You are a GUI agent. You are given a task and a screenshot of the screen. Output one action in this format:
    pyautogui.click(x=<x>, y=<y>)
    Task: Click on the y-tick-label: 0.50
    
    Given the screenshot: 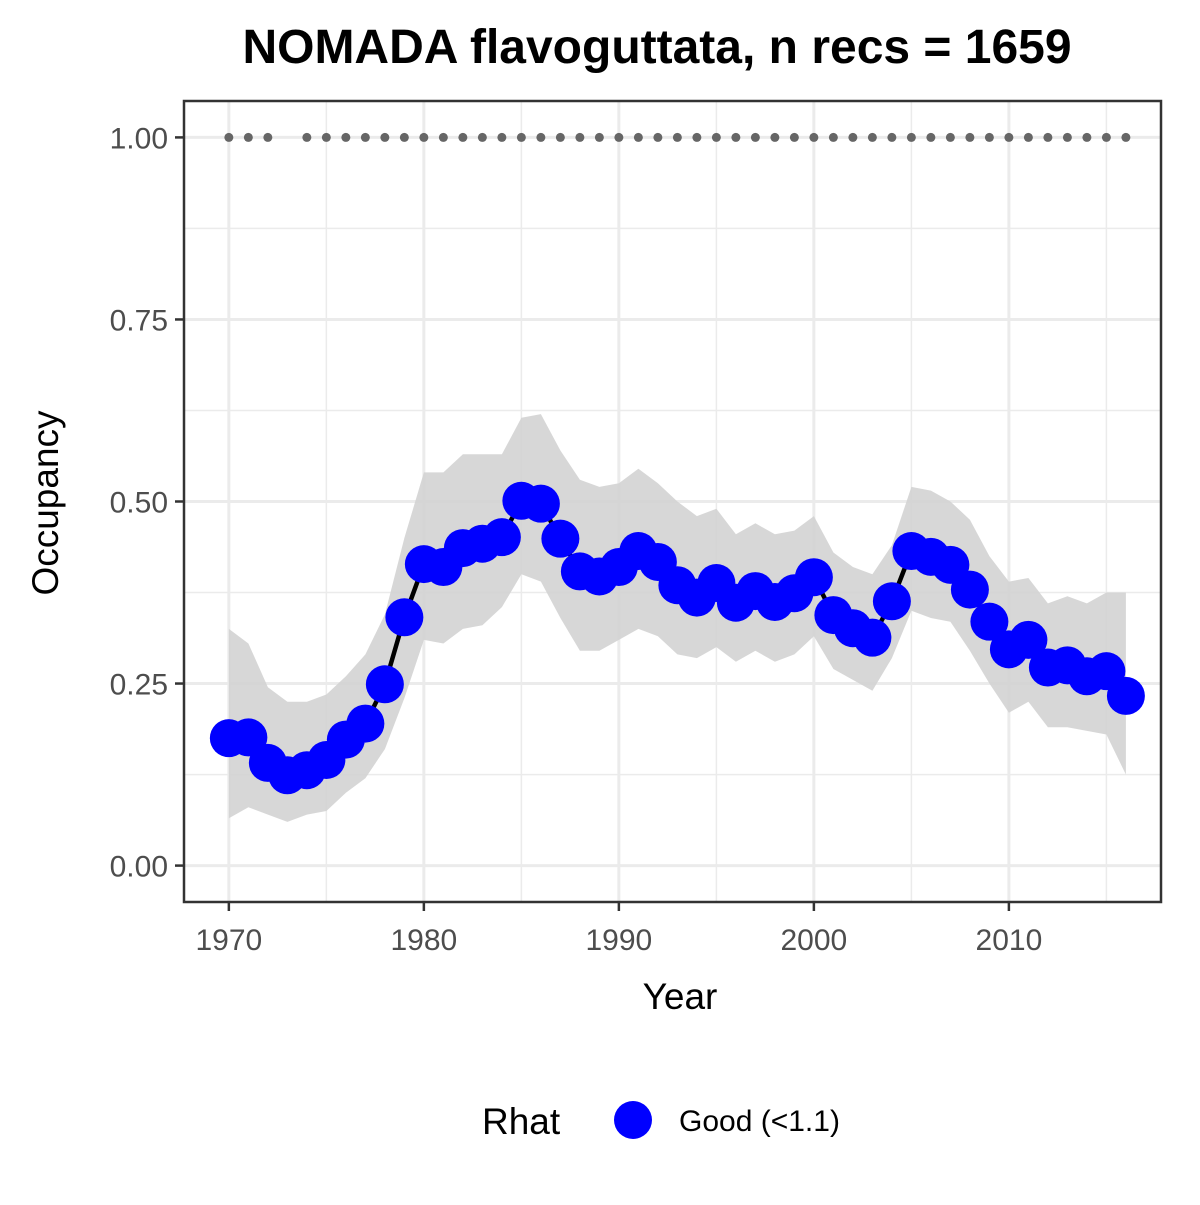 What is the action you would take?
    pyautogui.click(x=139, y=503)
    